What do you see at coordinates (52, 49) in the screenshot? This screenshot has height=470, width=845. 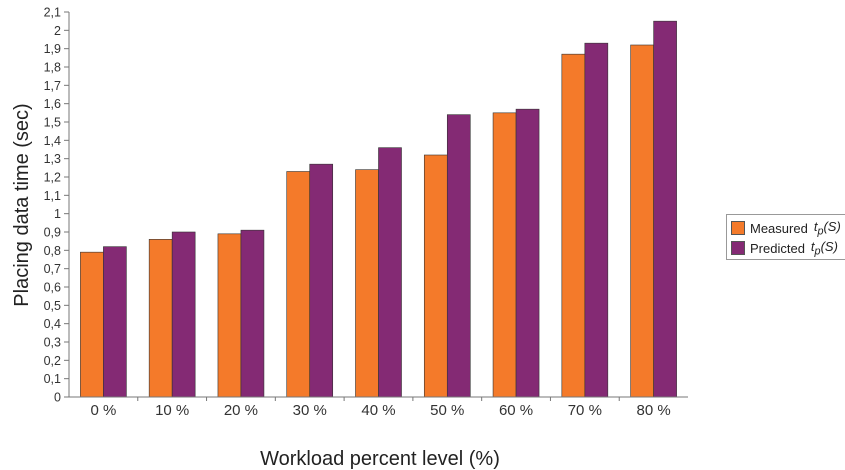 I see `y-tick-label: 1,9` at bounding box center [52, 49].